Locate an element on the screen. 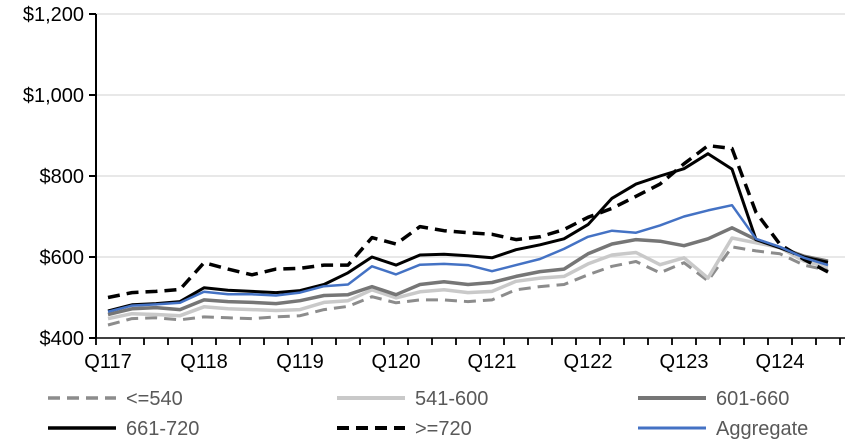 The height and width of the screenshot is (442, 852). y-axis-label: $600 is located at coordinates (62, 258).